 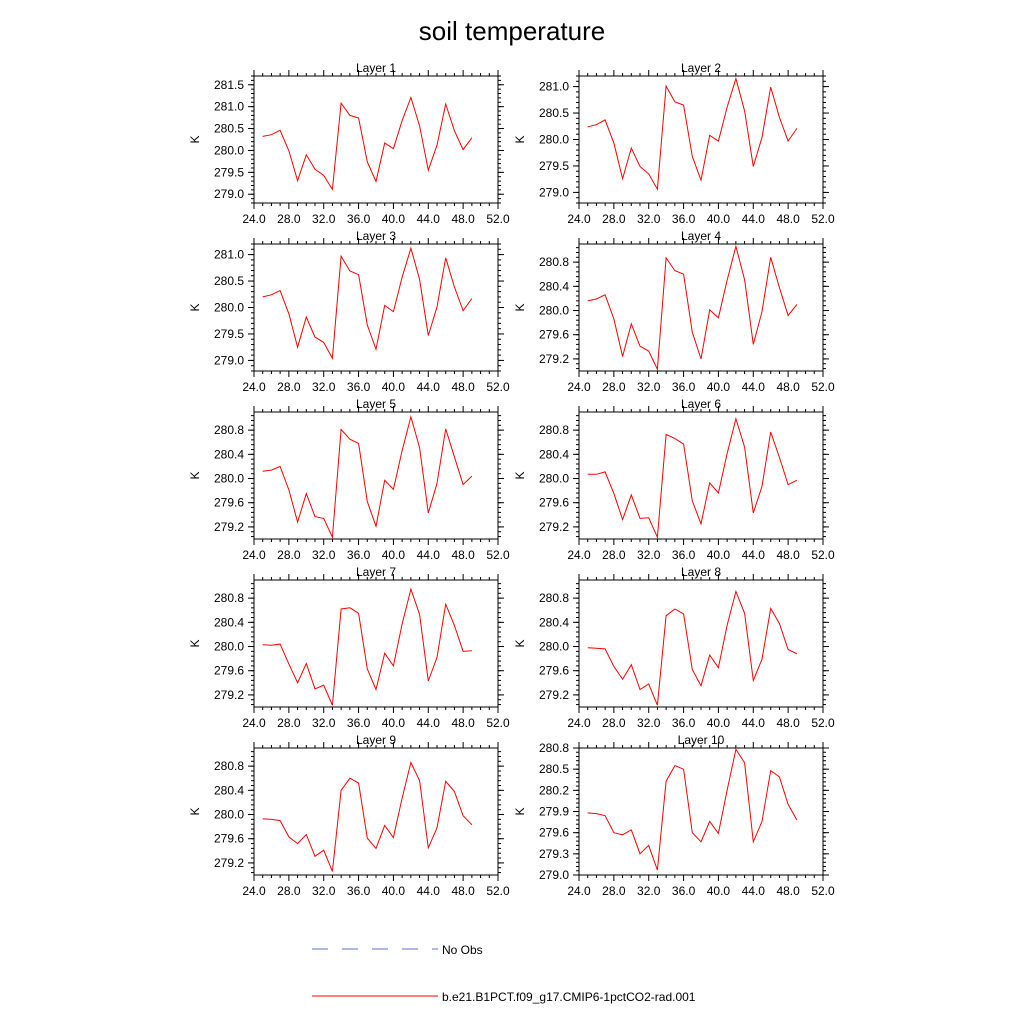 What do you see at coordinates (462, 950) in the screenshot?
I see `legend-label-no-obs: No Obs` at bounding box center [462, 950].